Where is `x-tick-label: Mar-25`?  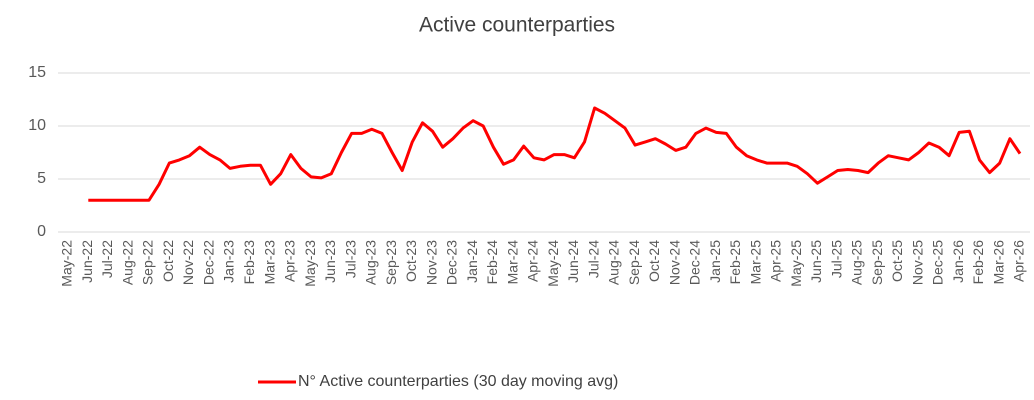
x-tick-label: Mar-25 is located at coordinates (755, 262).